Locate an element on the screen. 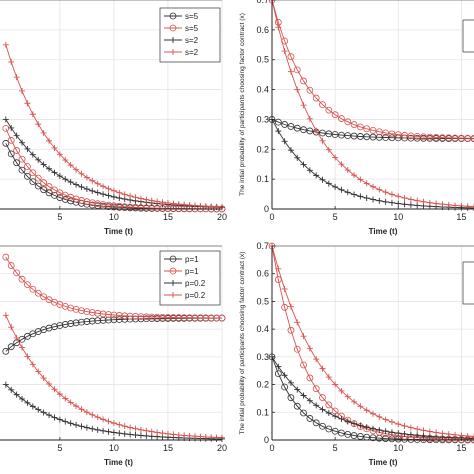  x-tick-label: 10 is located at coordinates (114, 448).